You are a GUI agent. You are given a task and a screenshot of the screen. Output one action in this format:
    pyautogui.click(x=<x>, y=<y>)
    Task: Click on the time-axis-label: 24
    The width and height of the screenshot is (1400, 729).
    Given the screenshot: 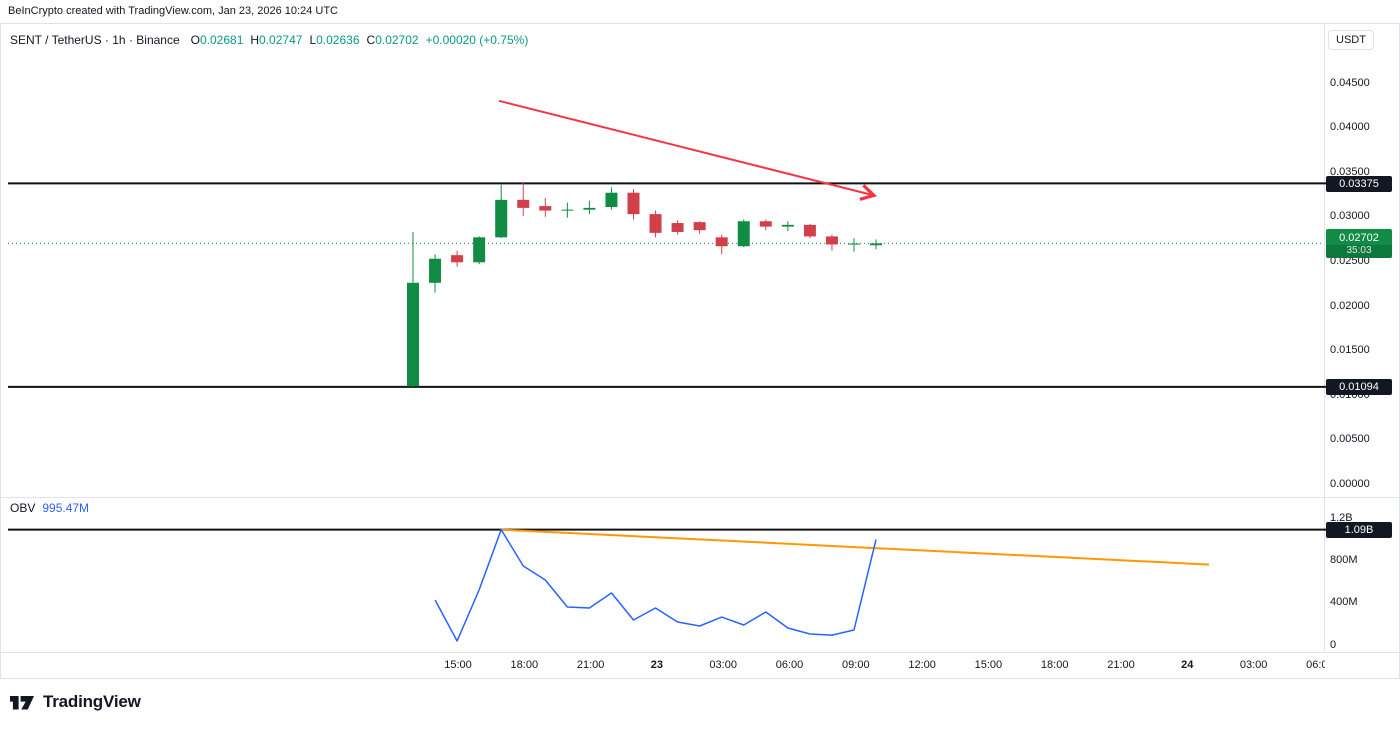 What is the action you would take?
    pyautogui.click(x=1187, y=665)
    